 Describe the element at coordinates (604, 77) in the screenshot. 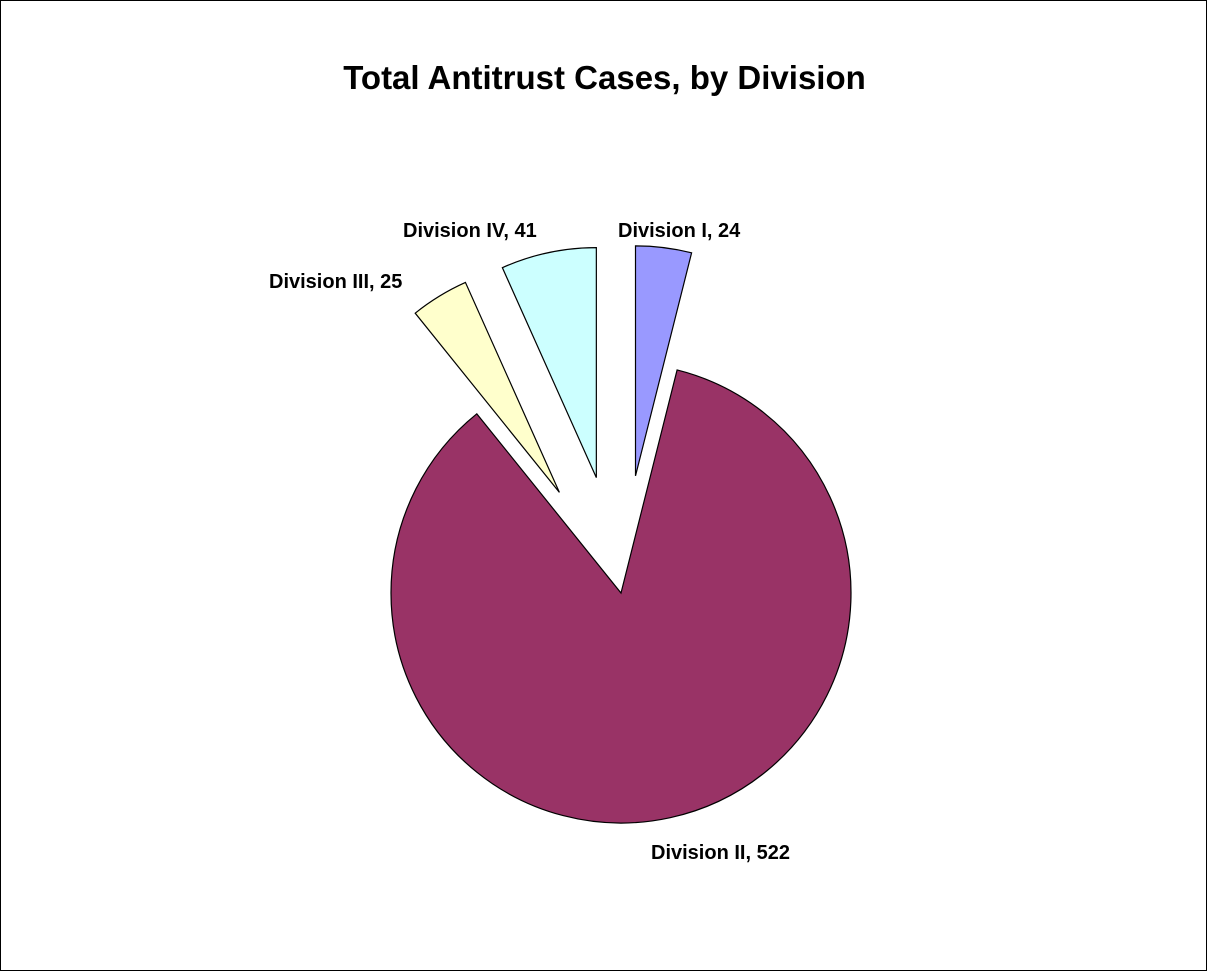

I see `chart-title: Total Antitrust Cases, by Division` at that location.